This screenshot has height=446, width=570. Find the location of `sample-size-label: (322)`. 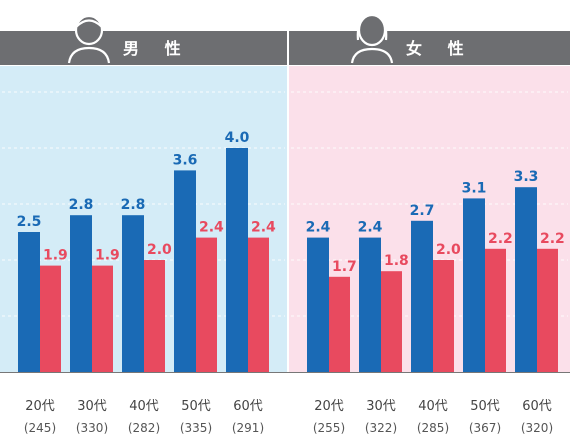

sample-size-label: (322) is located at coordinates (381, 428).